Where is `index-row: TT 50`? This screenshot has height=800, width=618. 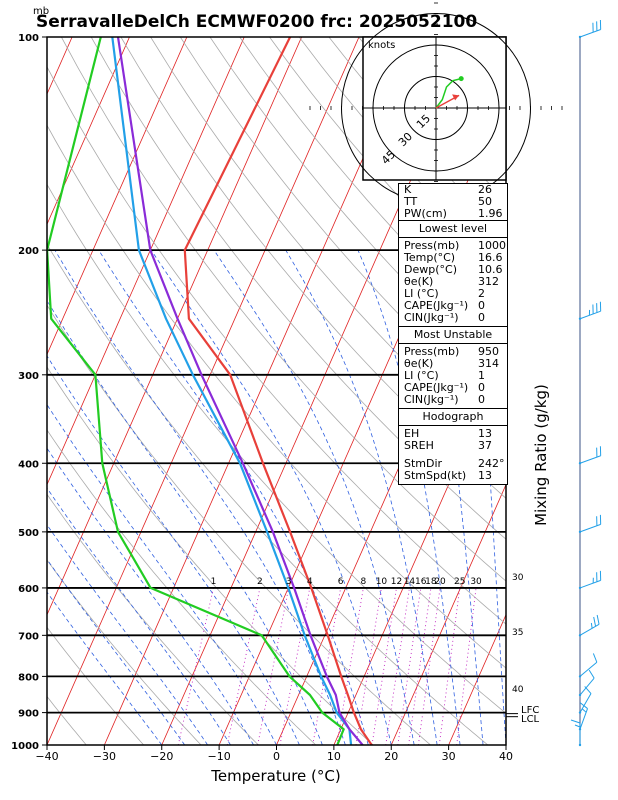 index-row: TT 50 is located at coordinates (448, 201).